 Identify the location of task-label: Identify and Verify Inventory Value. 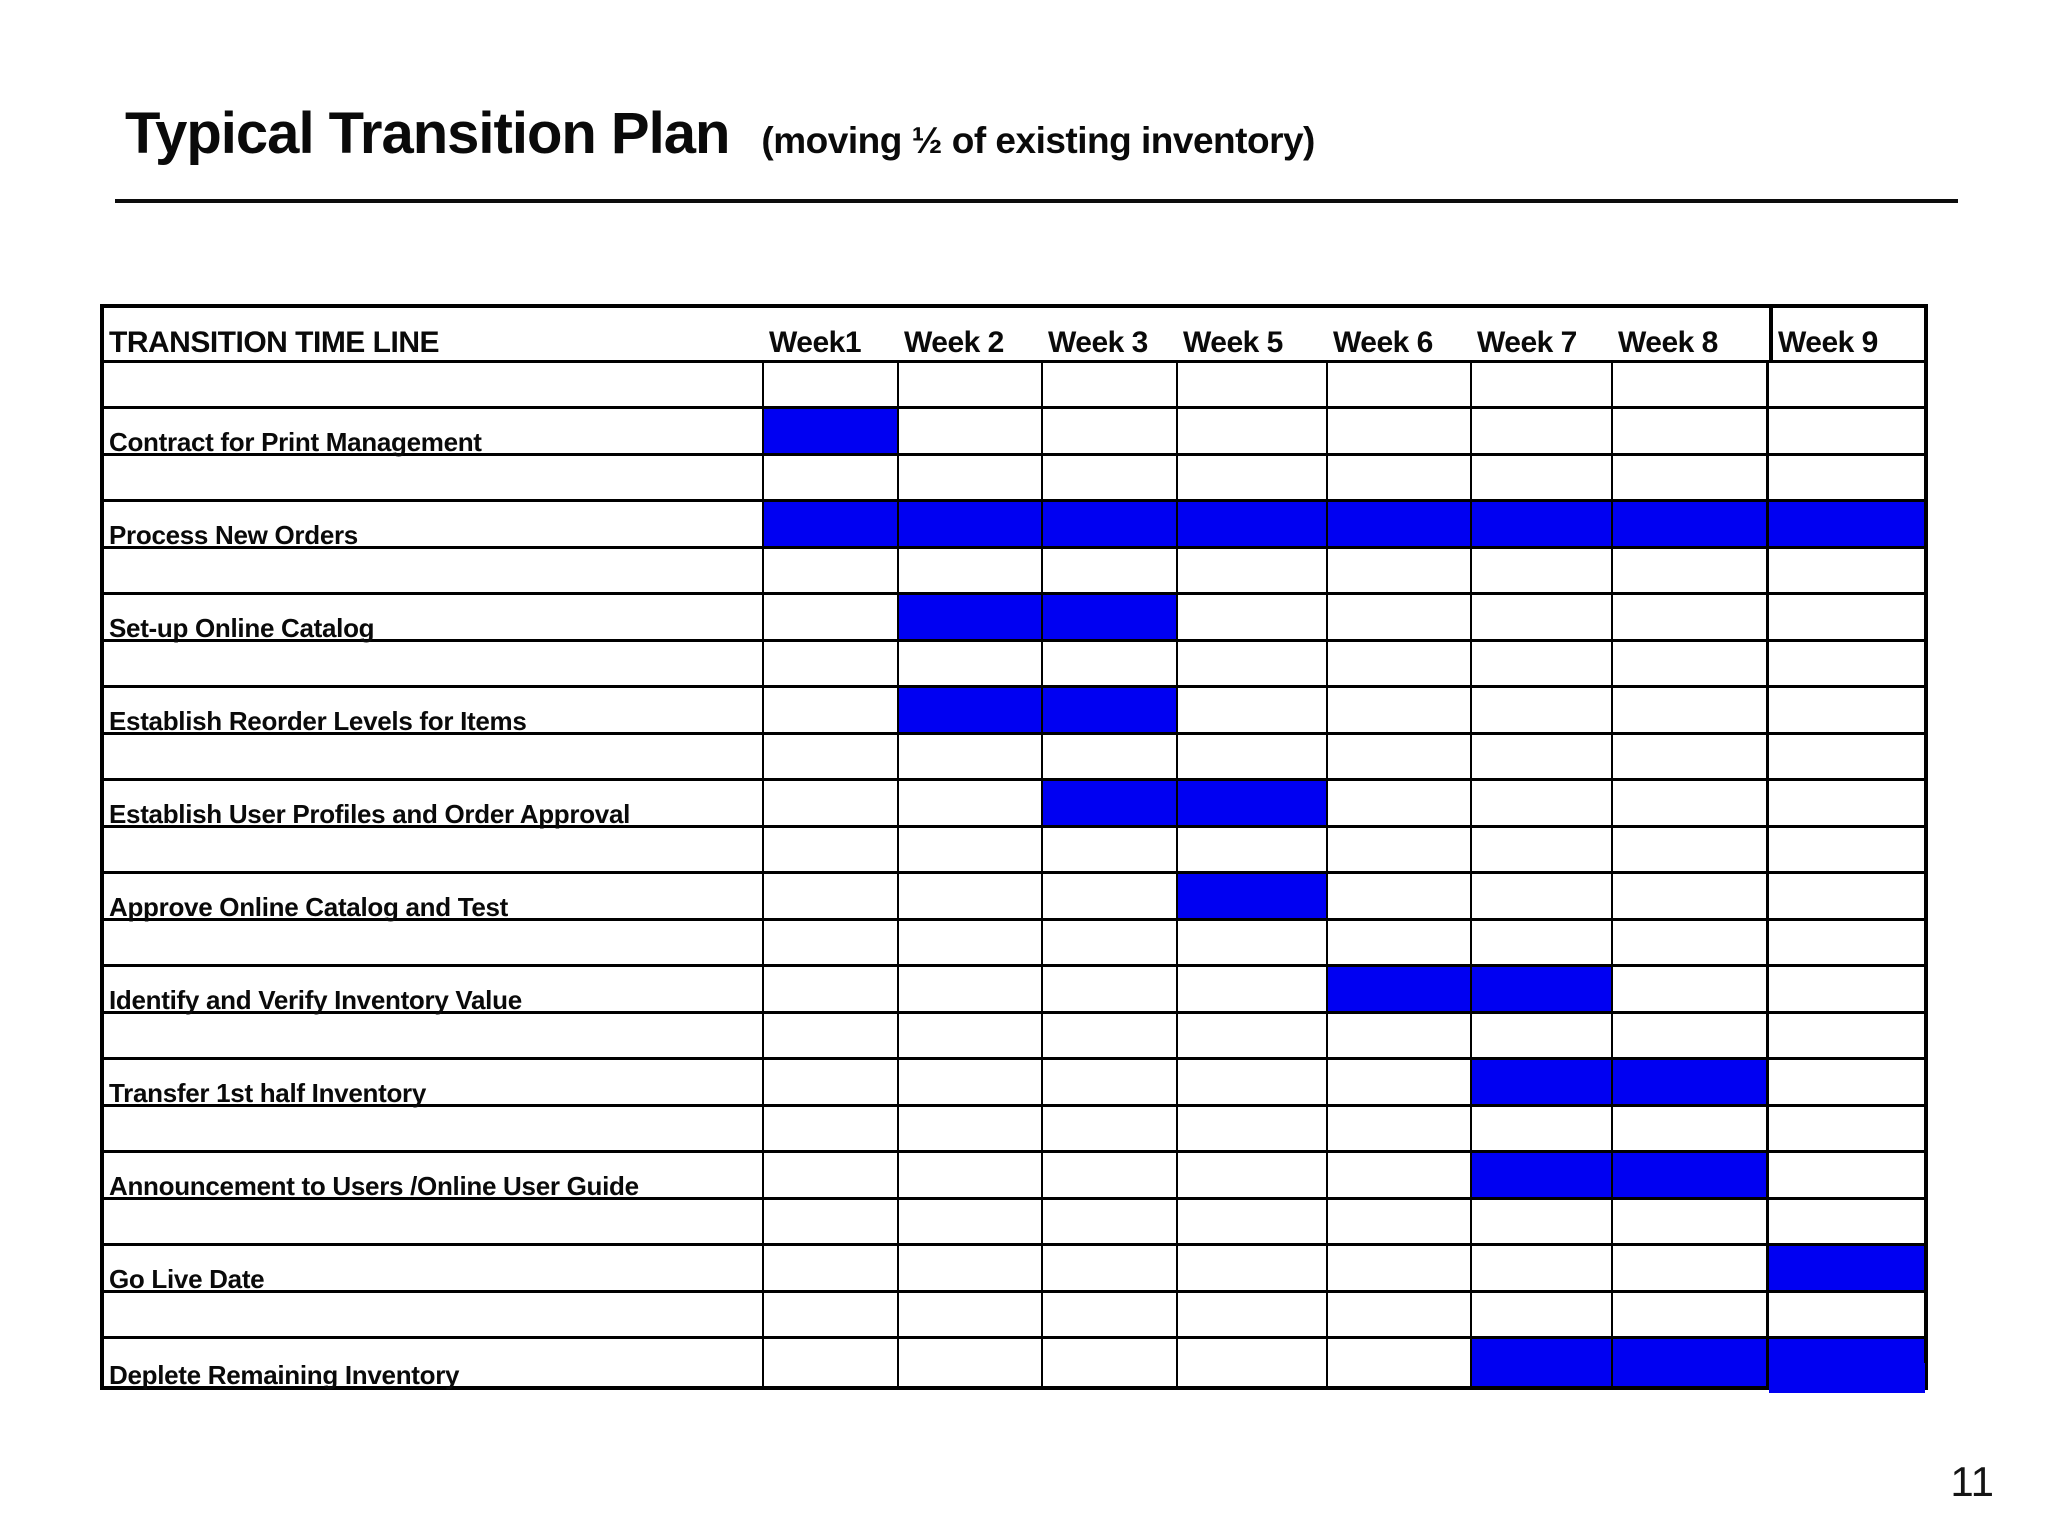
(315, 1000).